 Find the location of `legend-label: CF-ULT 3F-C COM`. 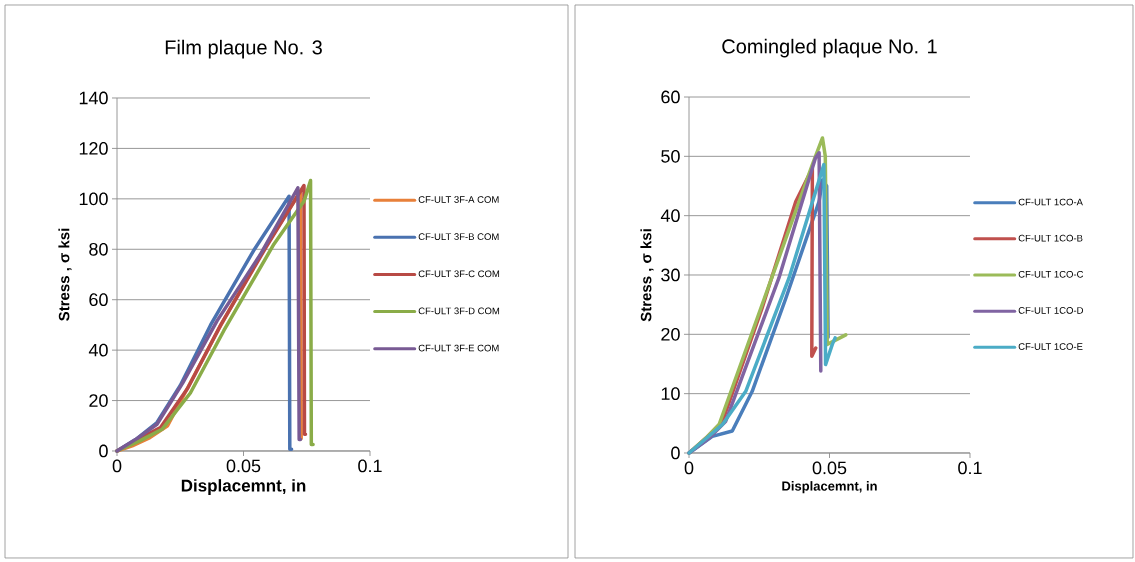

legend-label: CF-ULT 3F-C COM is located at coordinates (459, 274).